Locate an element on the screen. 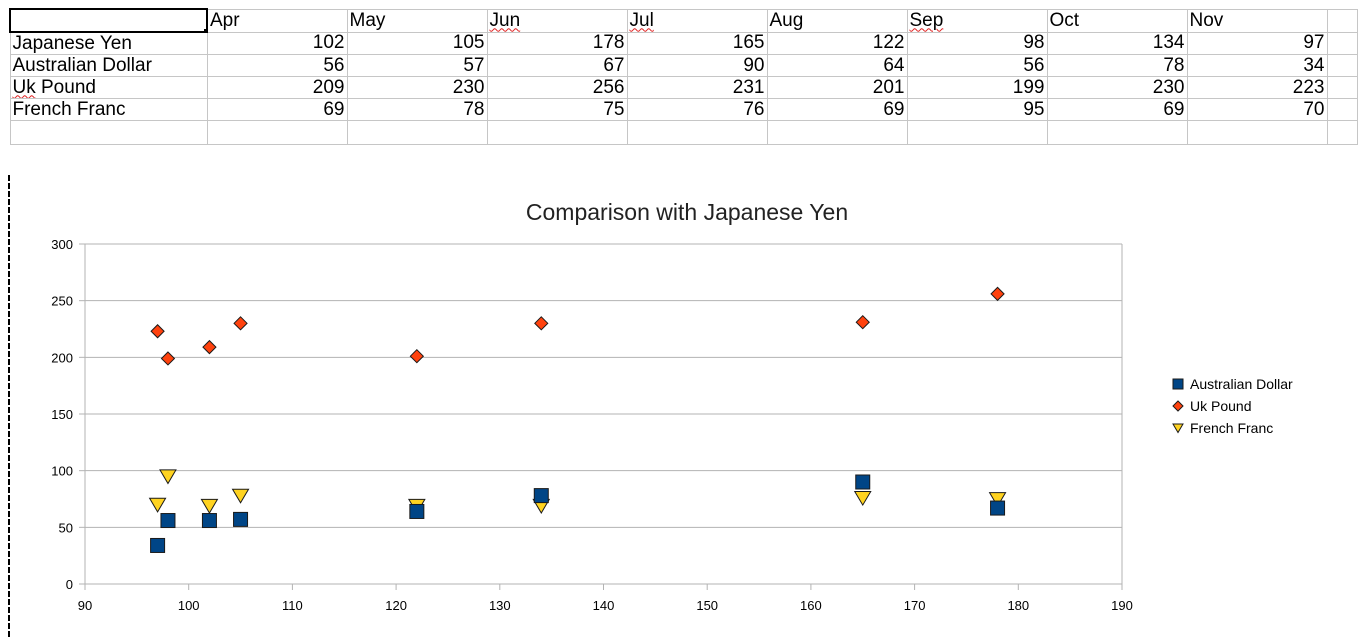  cell-value: 97 is located at coordinates (1257, 43).